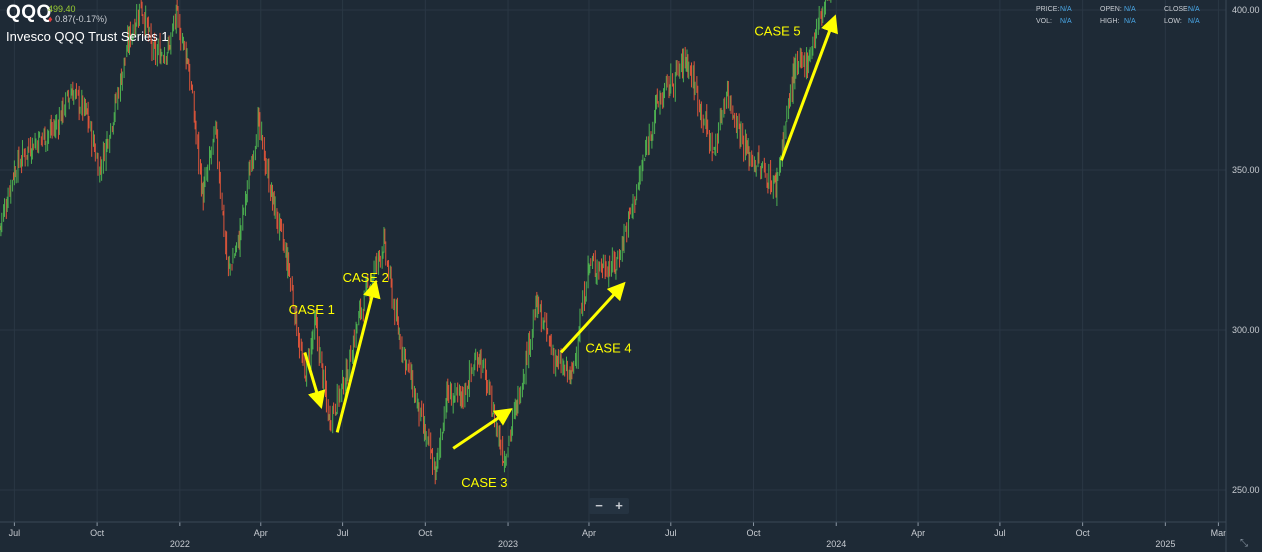 This screenshot has height=552, width=1262. I want to click on x-tick-label: 2025, so click(1165, 544).